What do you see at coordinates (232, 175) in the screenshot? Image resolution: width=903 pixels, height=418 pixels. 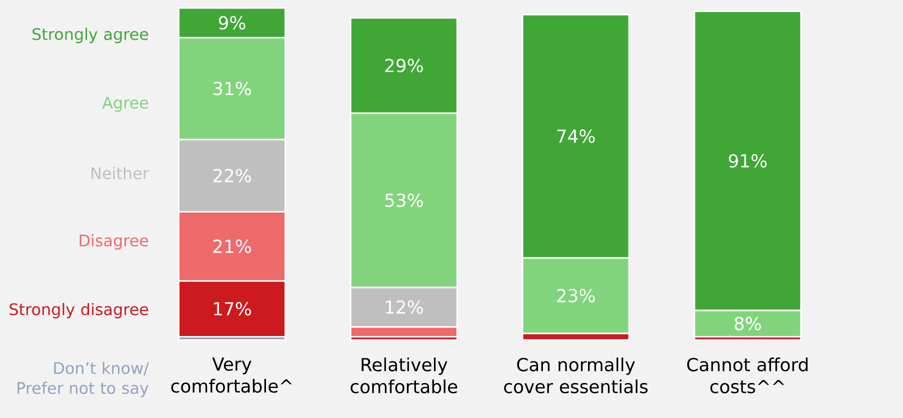 I see `data-label: 22%` at bounding box center [232, 175].